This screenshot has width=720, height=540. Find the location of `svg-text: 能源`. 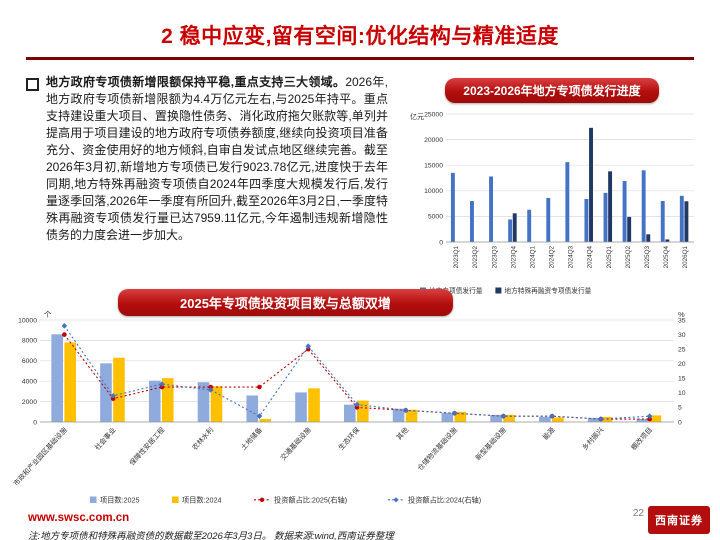

svg-text: 能源 is located at coordinates (549, 433).